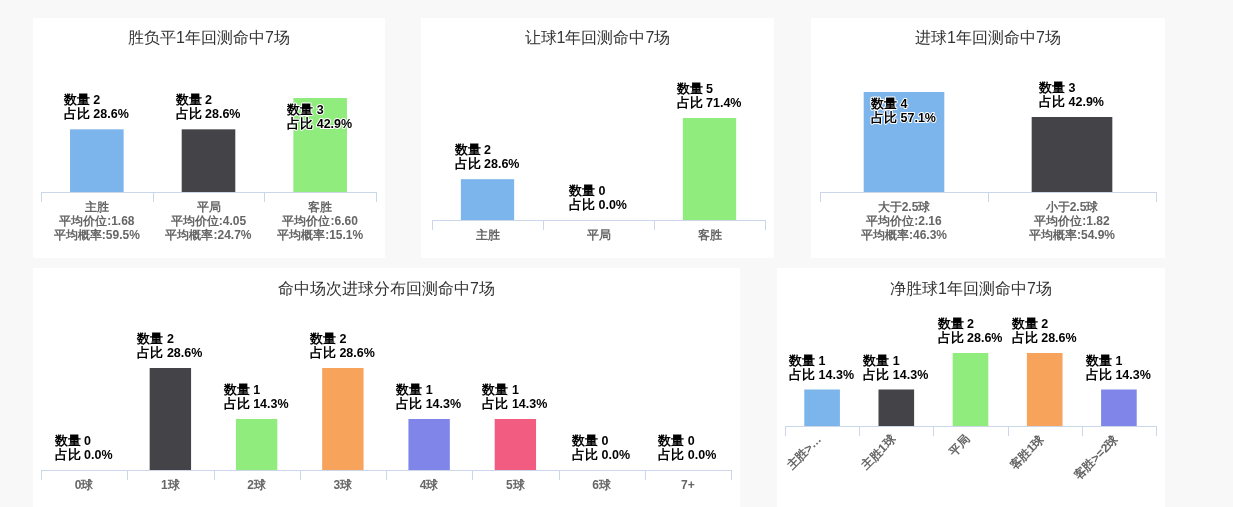  I want to click on category-note: 平均价位:1.82 平均概率:54.9%, so click(1072, 228).